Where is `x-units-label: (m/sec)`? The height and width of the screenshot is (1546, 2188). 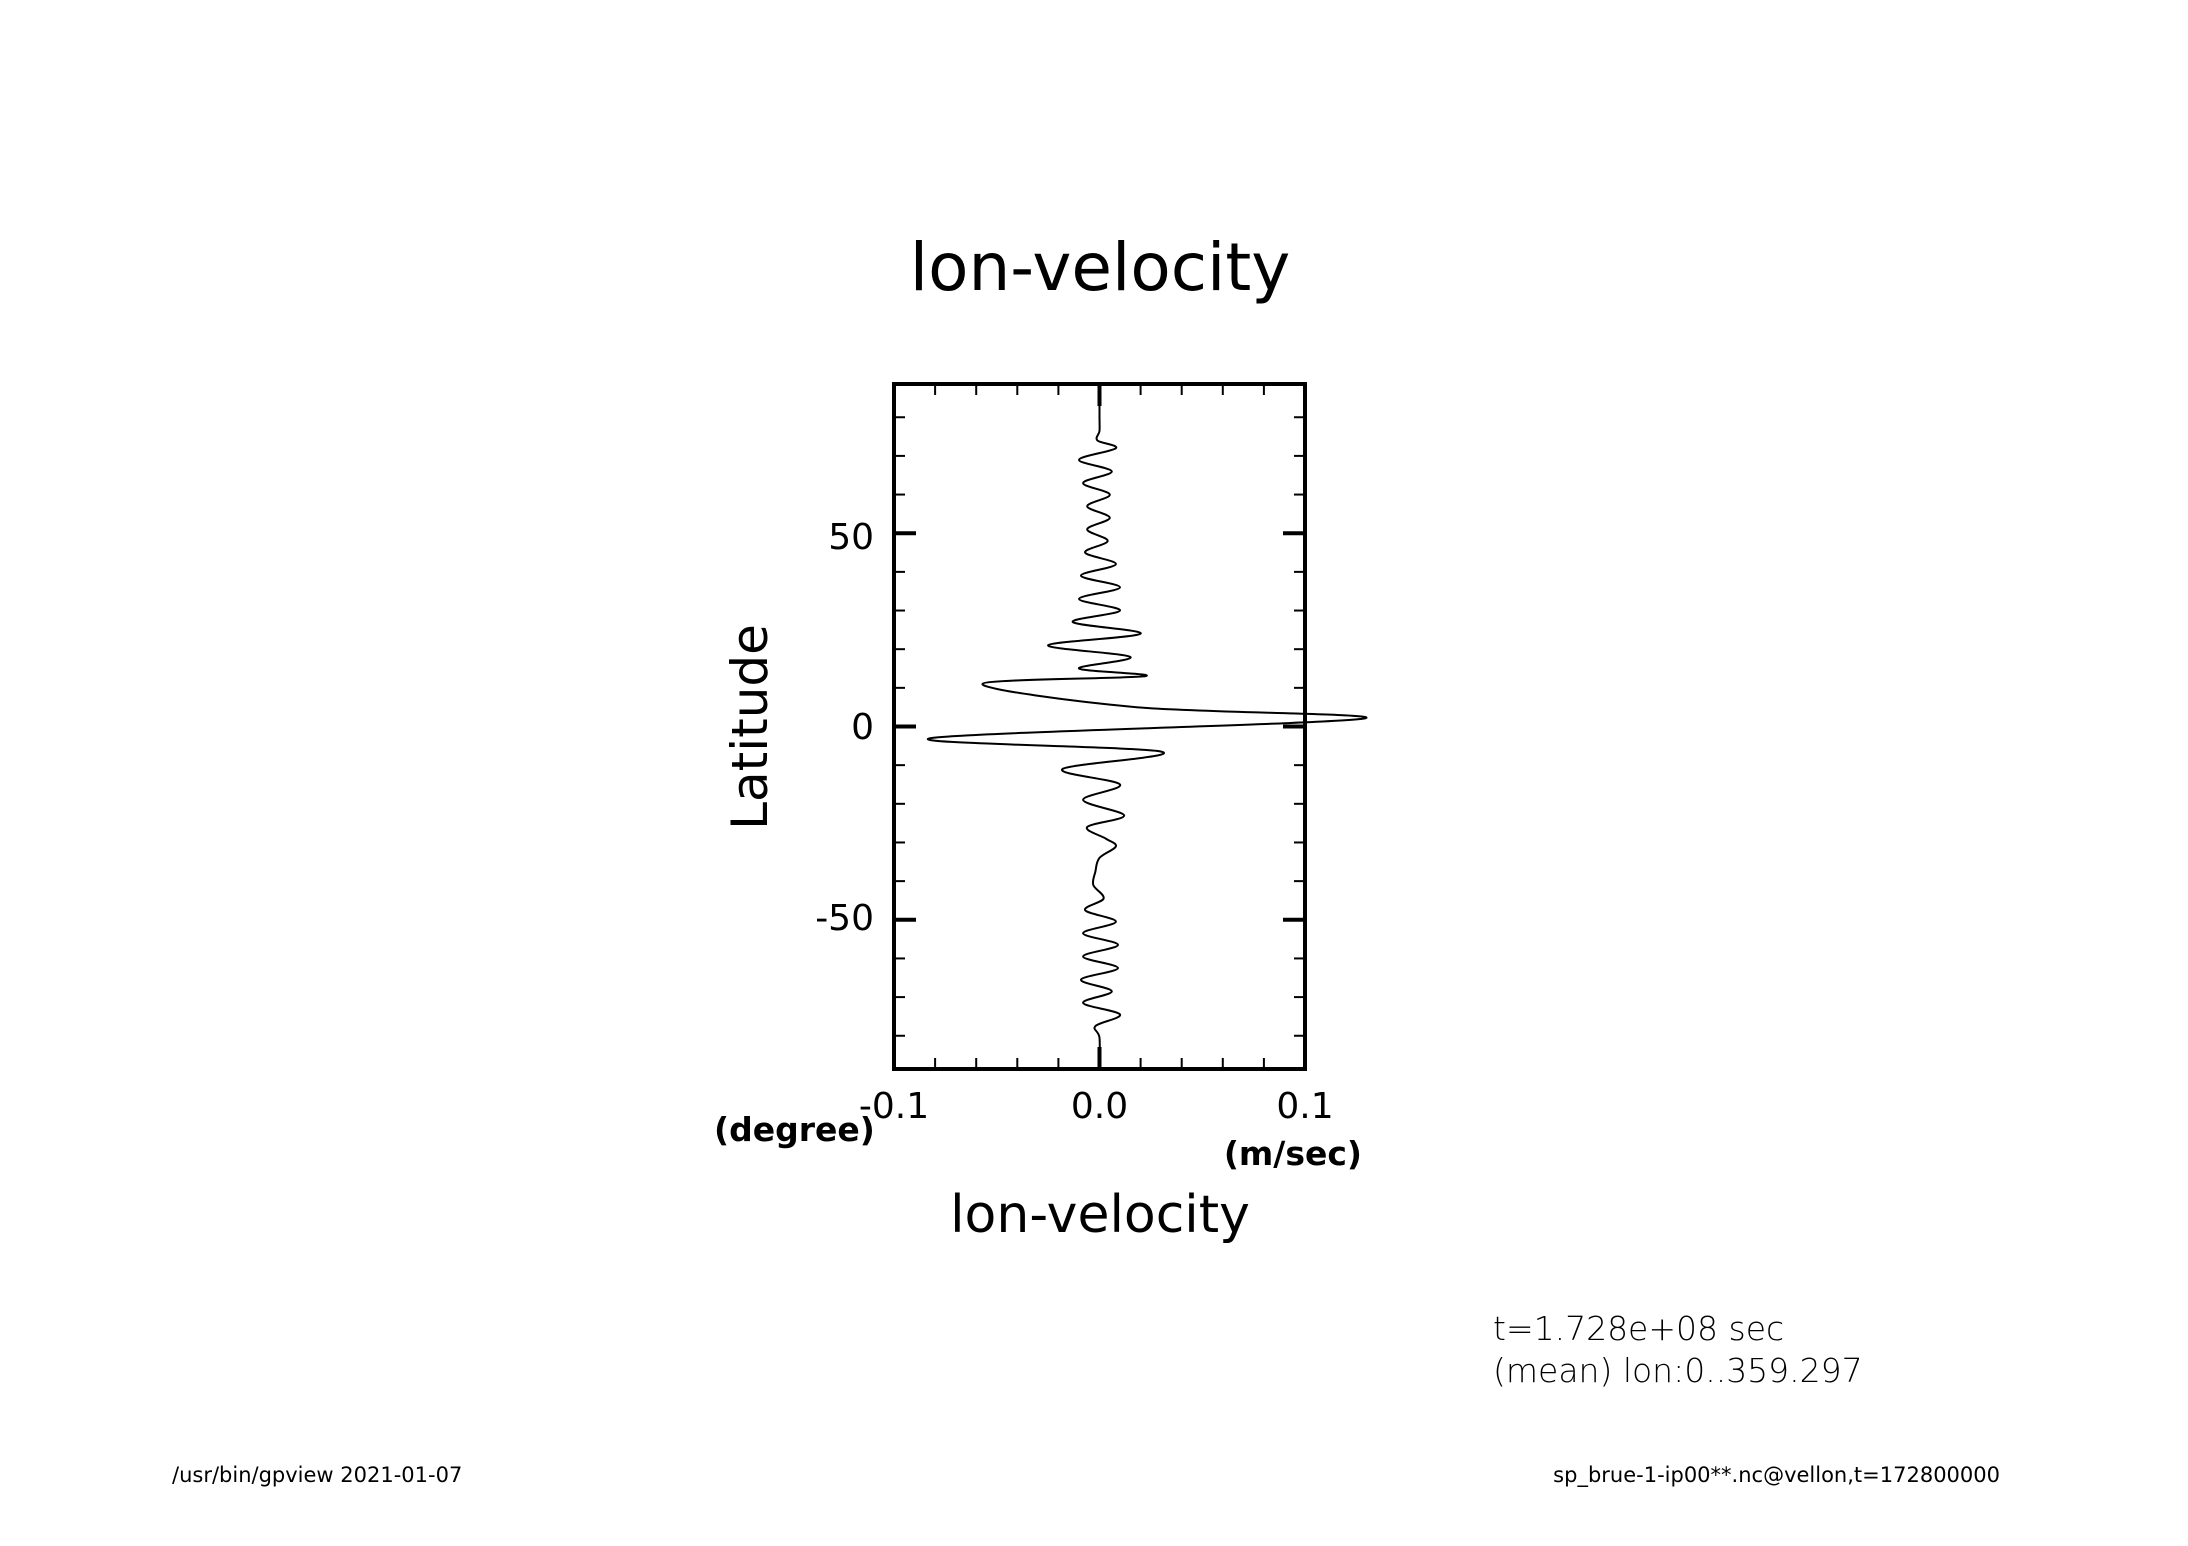
x-units-label: (m/sec) is located at coordinates (1293, 1153).